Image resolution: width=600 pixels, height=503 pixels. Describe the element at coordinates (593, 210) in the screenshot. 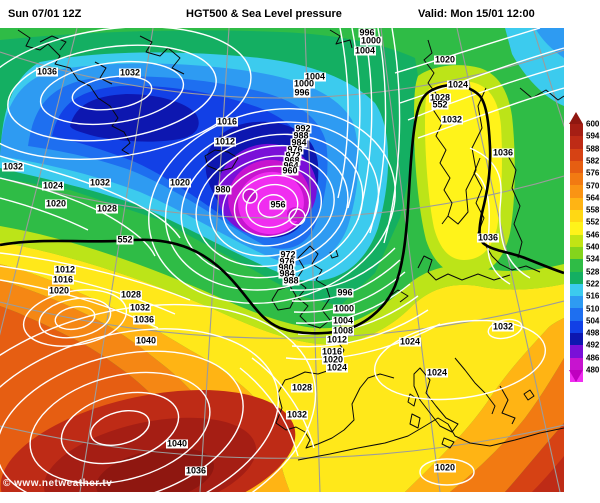

I see `colorbar-value: 558` at that location.